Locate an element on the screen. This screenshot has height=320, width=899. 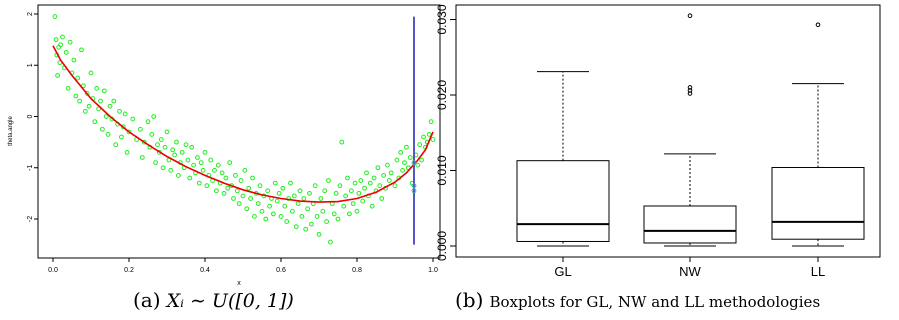
x-tick-label: 0.8 is located at coordinates (357, 270).